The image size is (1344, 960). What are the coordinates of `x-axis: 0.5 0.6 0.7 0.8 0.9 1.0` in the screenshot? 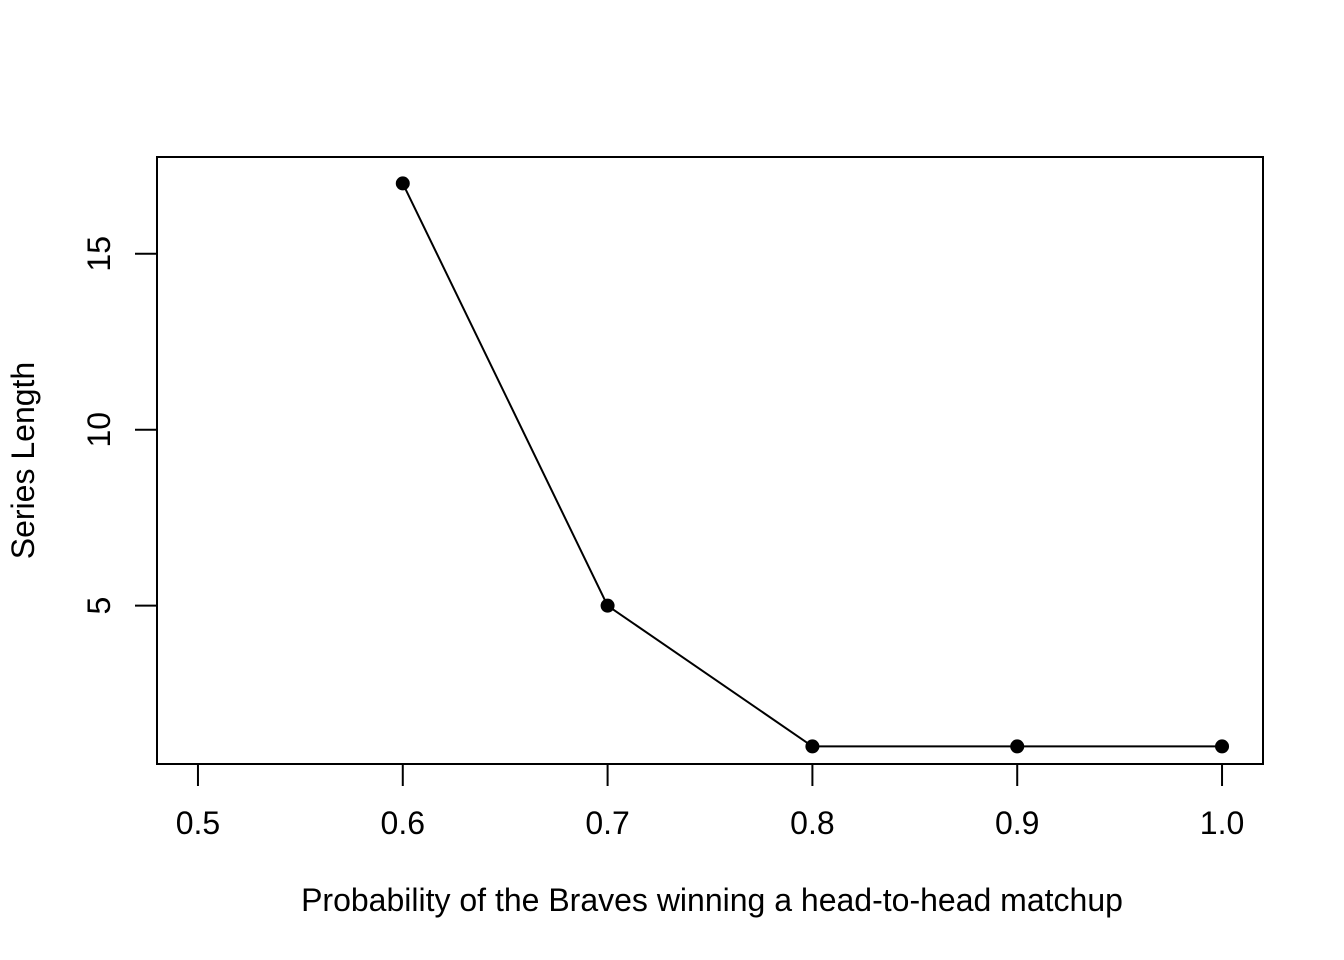 It's located at (710, 802).